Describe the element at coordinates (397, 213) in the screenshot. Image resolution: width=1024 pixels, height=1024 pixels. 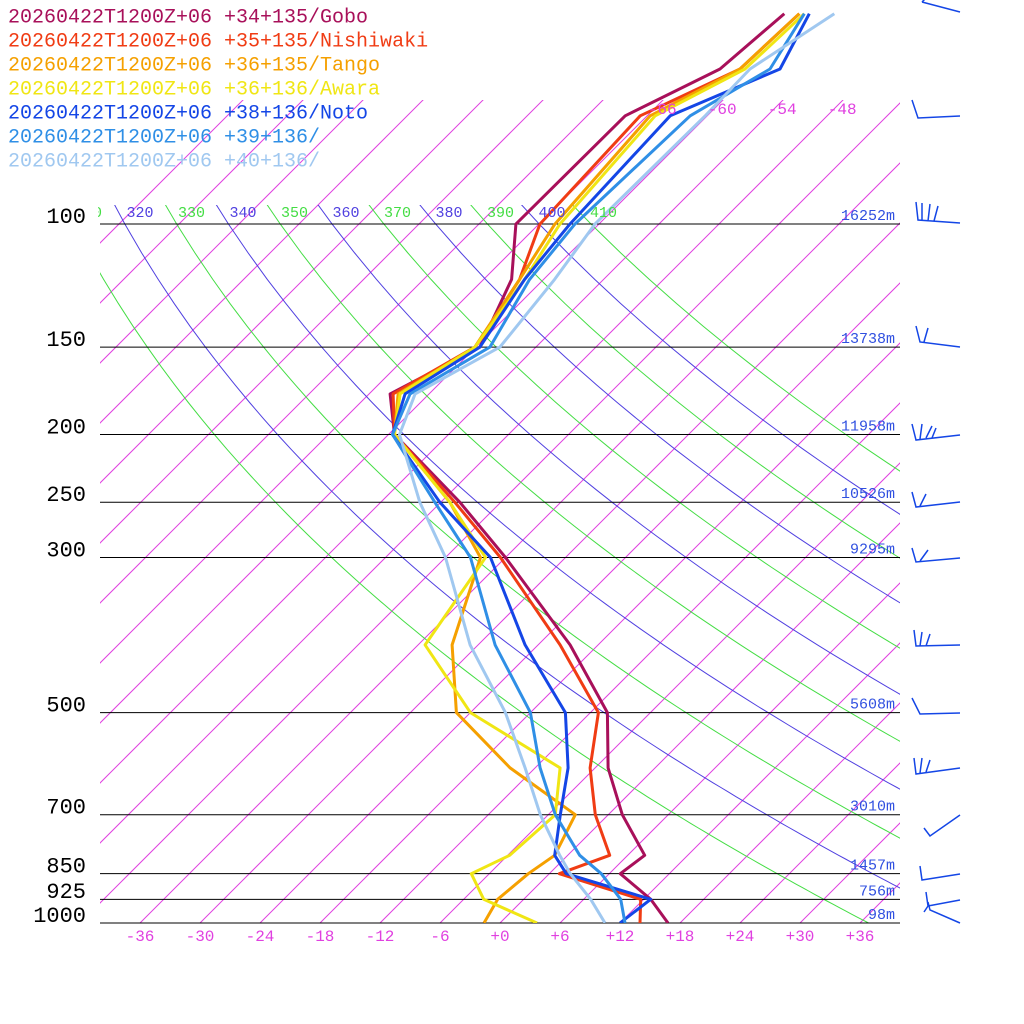
I see `adiabat-label: 370` at that location.